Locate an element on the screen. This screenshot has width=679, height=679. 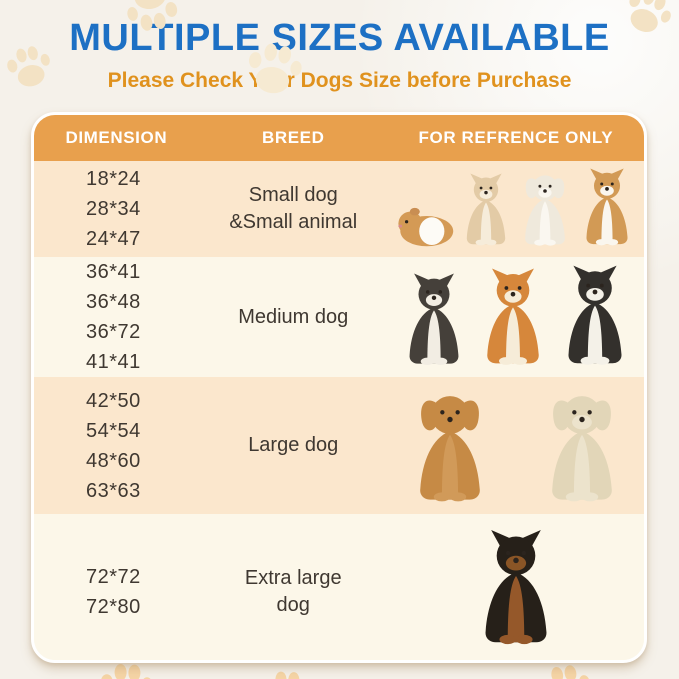
chihuahua-image is located at coordinates (486, 210).